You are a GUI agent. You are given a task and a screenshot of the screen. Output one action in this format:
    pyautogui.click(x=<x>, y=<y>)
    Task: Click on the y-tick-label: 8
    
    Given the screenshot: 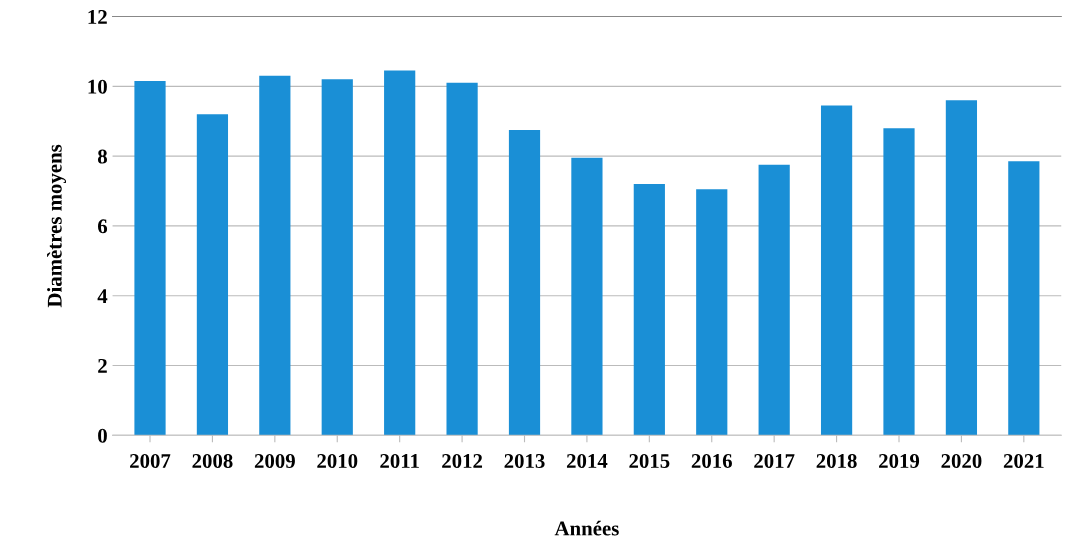 What is the action you would take?
    pyautogui.click(x=102, y=156)
    